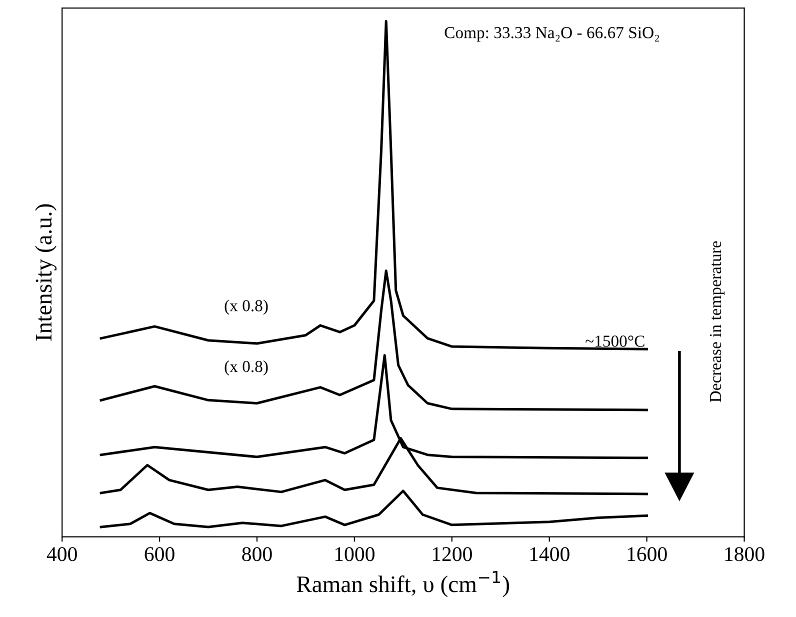 The height and width of the screenshot is (617, 796). What do you see at coordinates (717, 321) in the screenshot?
I see `annotation: Decrease in temperature` at bounding box center [717, 321].